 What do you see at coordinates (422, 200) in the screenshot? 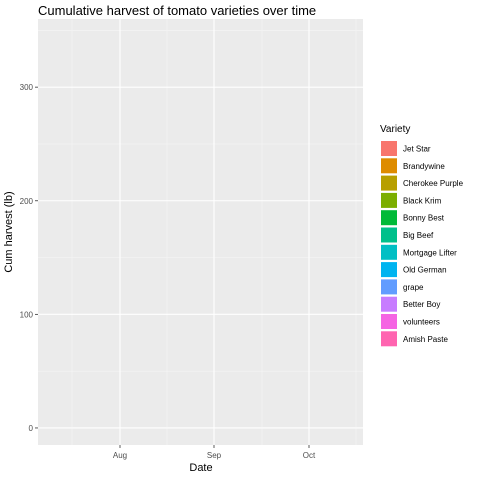
I see `legend-label: Black Krim` at bounding box center [422, 200].